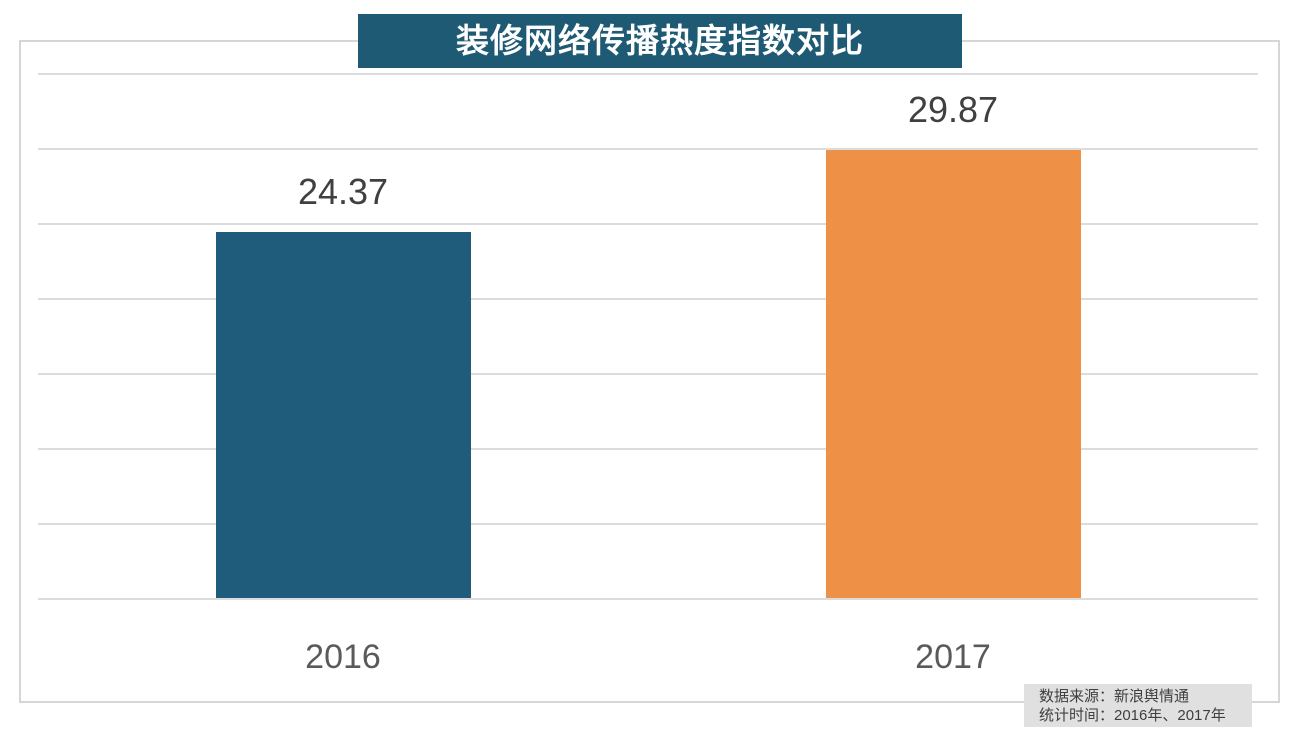  Describe the element at coordinates (953, 657) in the screenshot. I see `category-label-2017: 2017` at that location.